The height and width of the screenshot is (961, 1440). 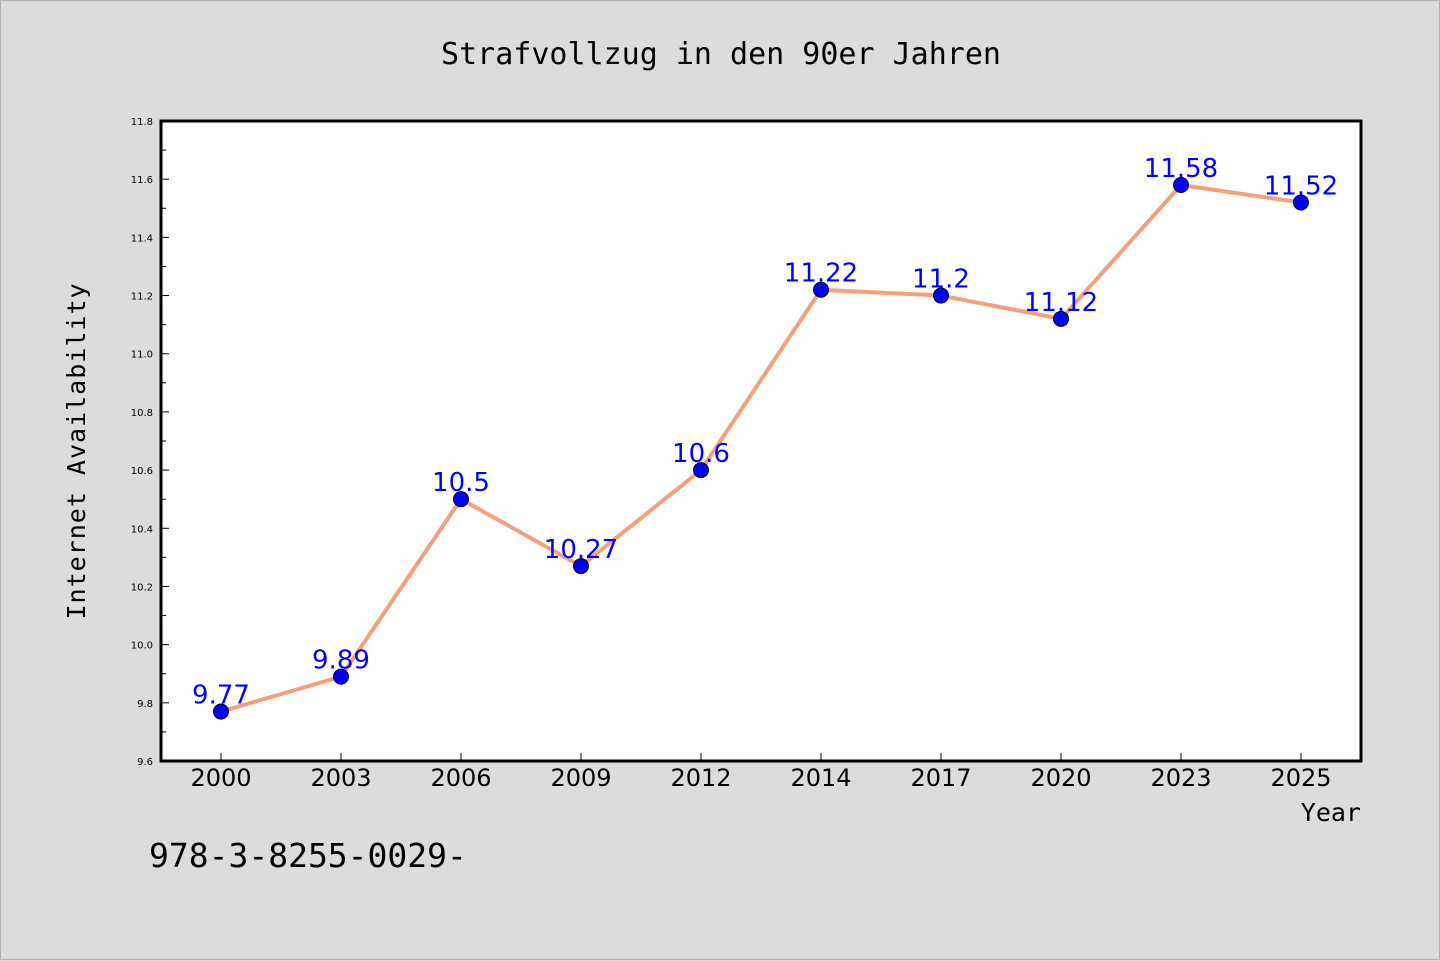 What do you see at coordinates (1300, 778) in the screenshot?
I see `x-tick-label: 2025` at bounding box center [1300, 778].